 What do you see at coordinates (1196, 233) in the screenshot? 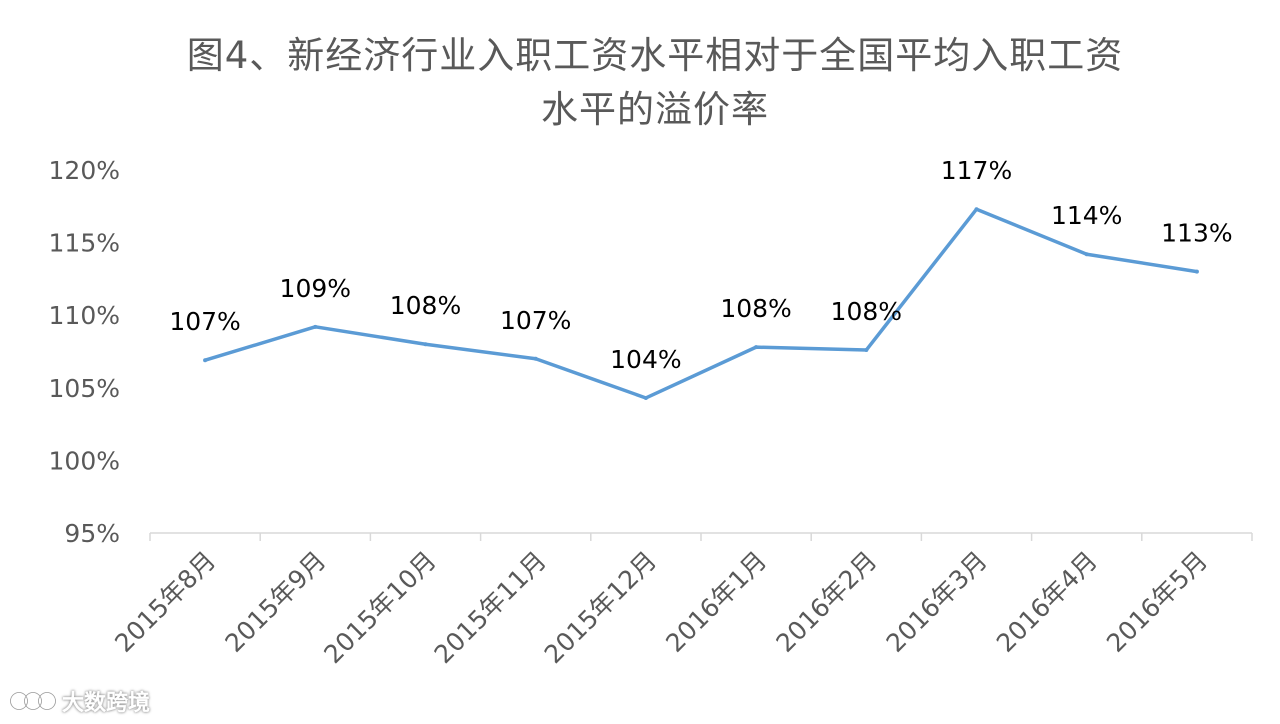
I see `data-label: 113%` at bounding box center [1196, 233].